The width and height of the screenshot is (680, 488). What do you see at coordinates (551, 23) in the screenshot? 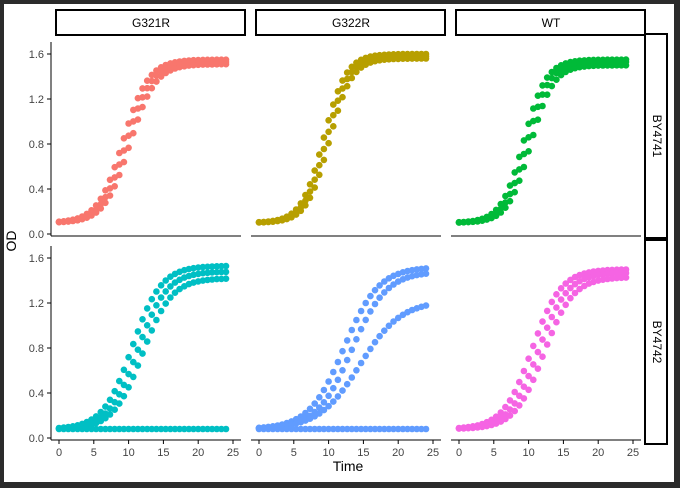
I see `facet-label-wt: WT` at bounding box center [551, 23].